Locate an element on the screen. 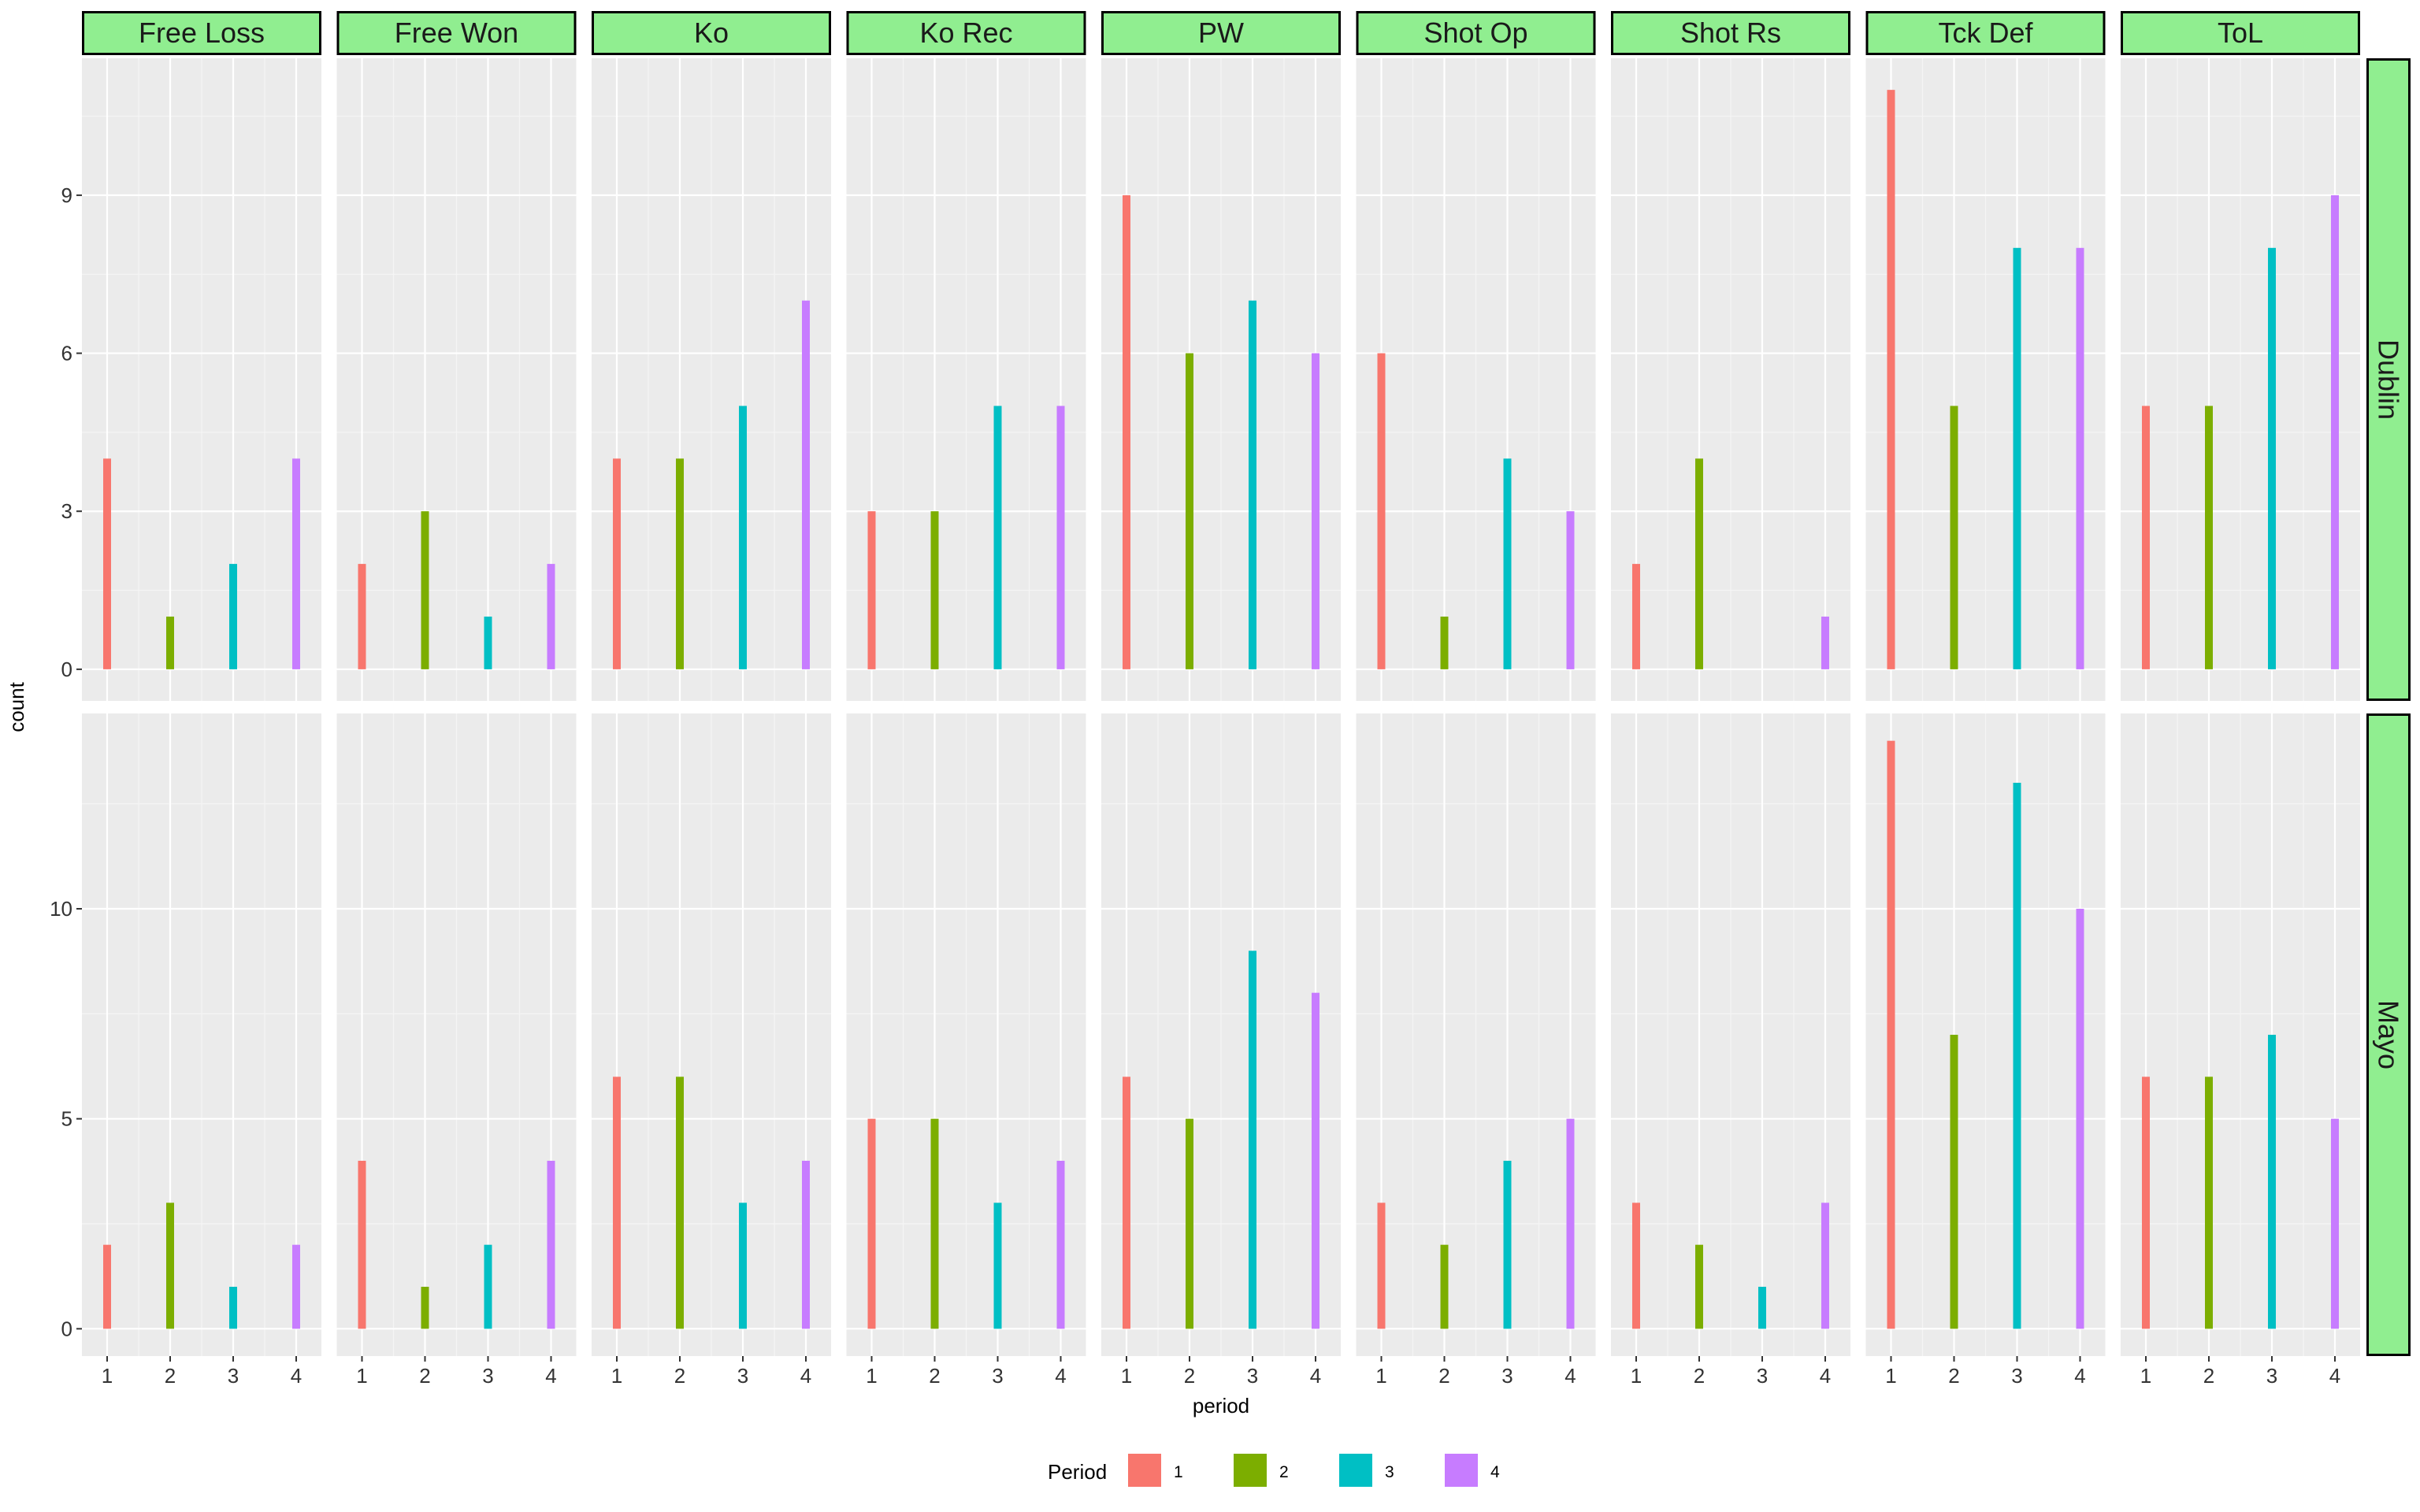 This screenshot has height=1512, width=2420. panel-mayo-ko is located at coordinates (711, 1034).